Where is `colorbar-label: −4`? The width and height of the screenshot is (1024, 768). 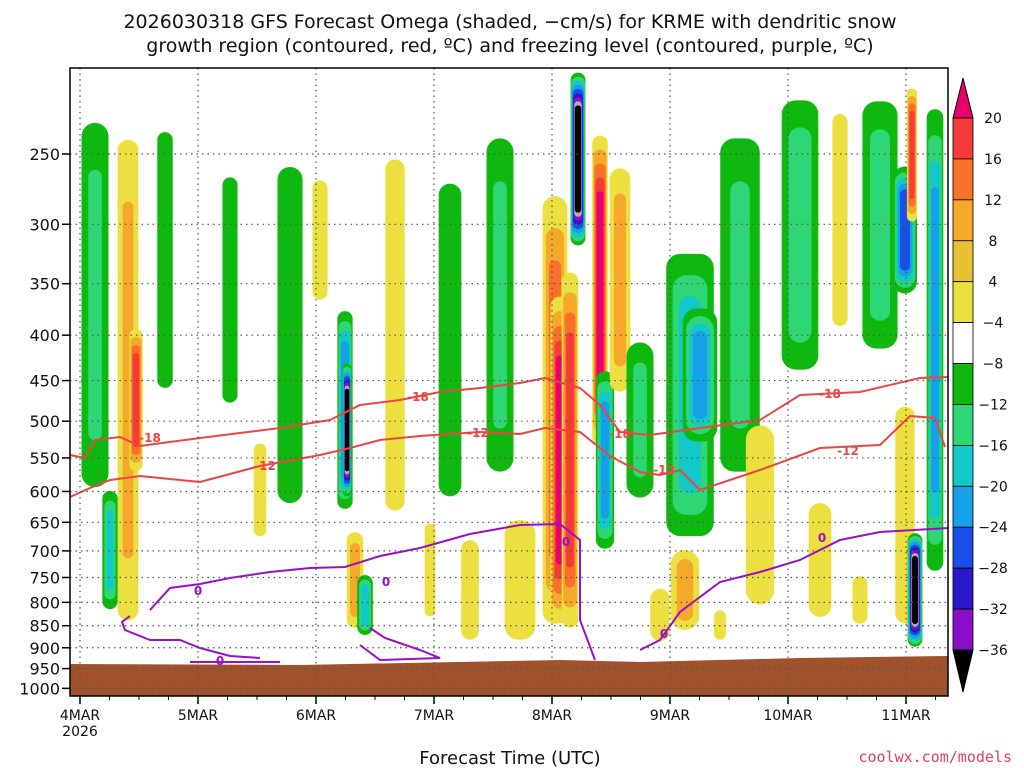 colorbar-label: −4 is located at coordinates (993, 324).